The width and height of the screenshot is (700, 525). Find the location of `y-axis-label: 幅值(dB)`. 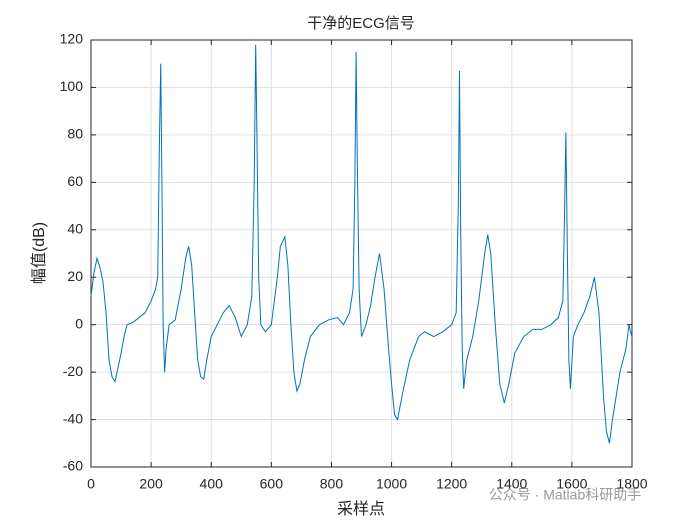

y-axis-label: 幅值(dB) is located at coordinates (39, 253).